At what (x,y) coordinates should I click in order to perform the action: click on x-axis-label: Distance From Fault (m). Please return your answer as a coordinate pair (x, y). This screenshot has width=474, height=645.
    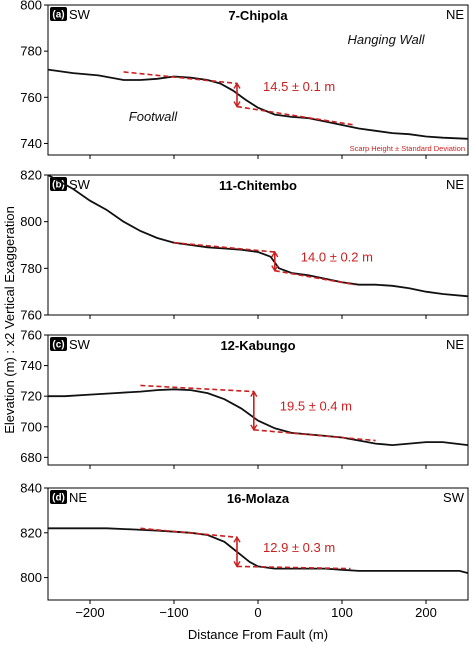
    Looking at the image, I should click on (258, 634).